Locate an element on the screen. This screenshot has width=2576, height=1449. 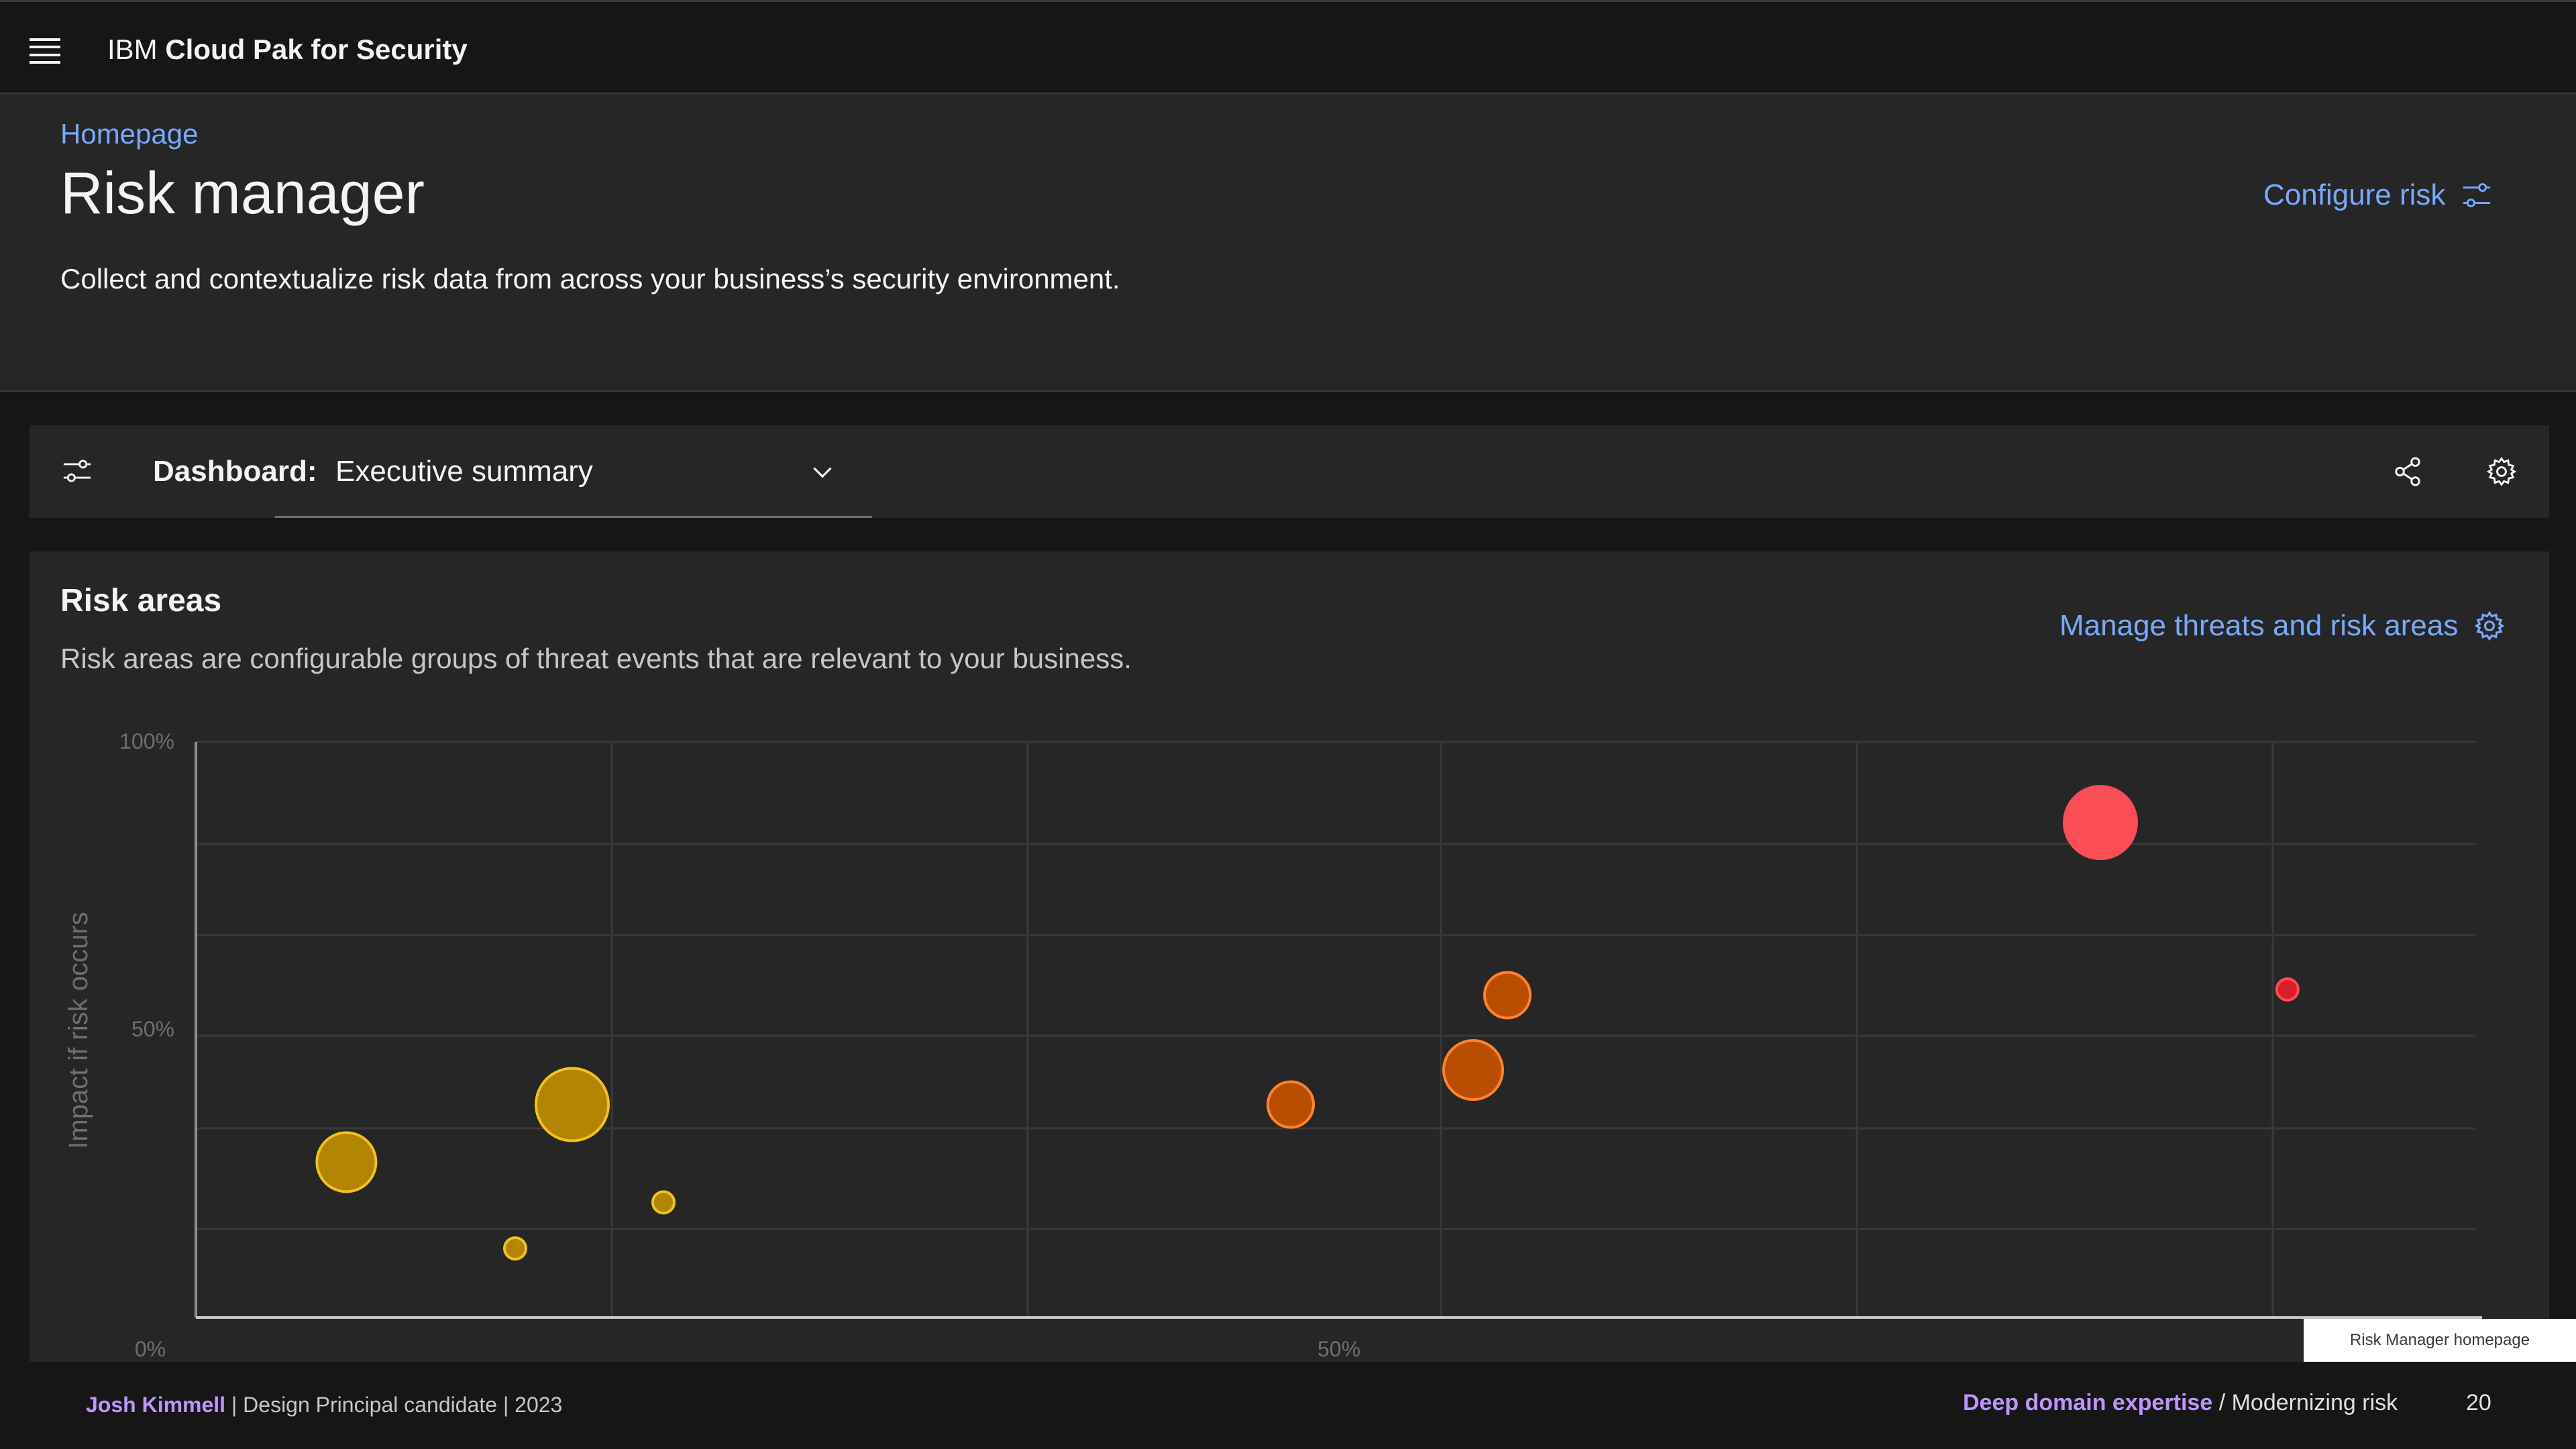
configure-risk-label: Configure risk is located at coordinates (2354, 194).